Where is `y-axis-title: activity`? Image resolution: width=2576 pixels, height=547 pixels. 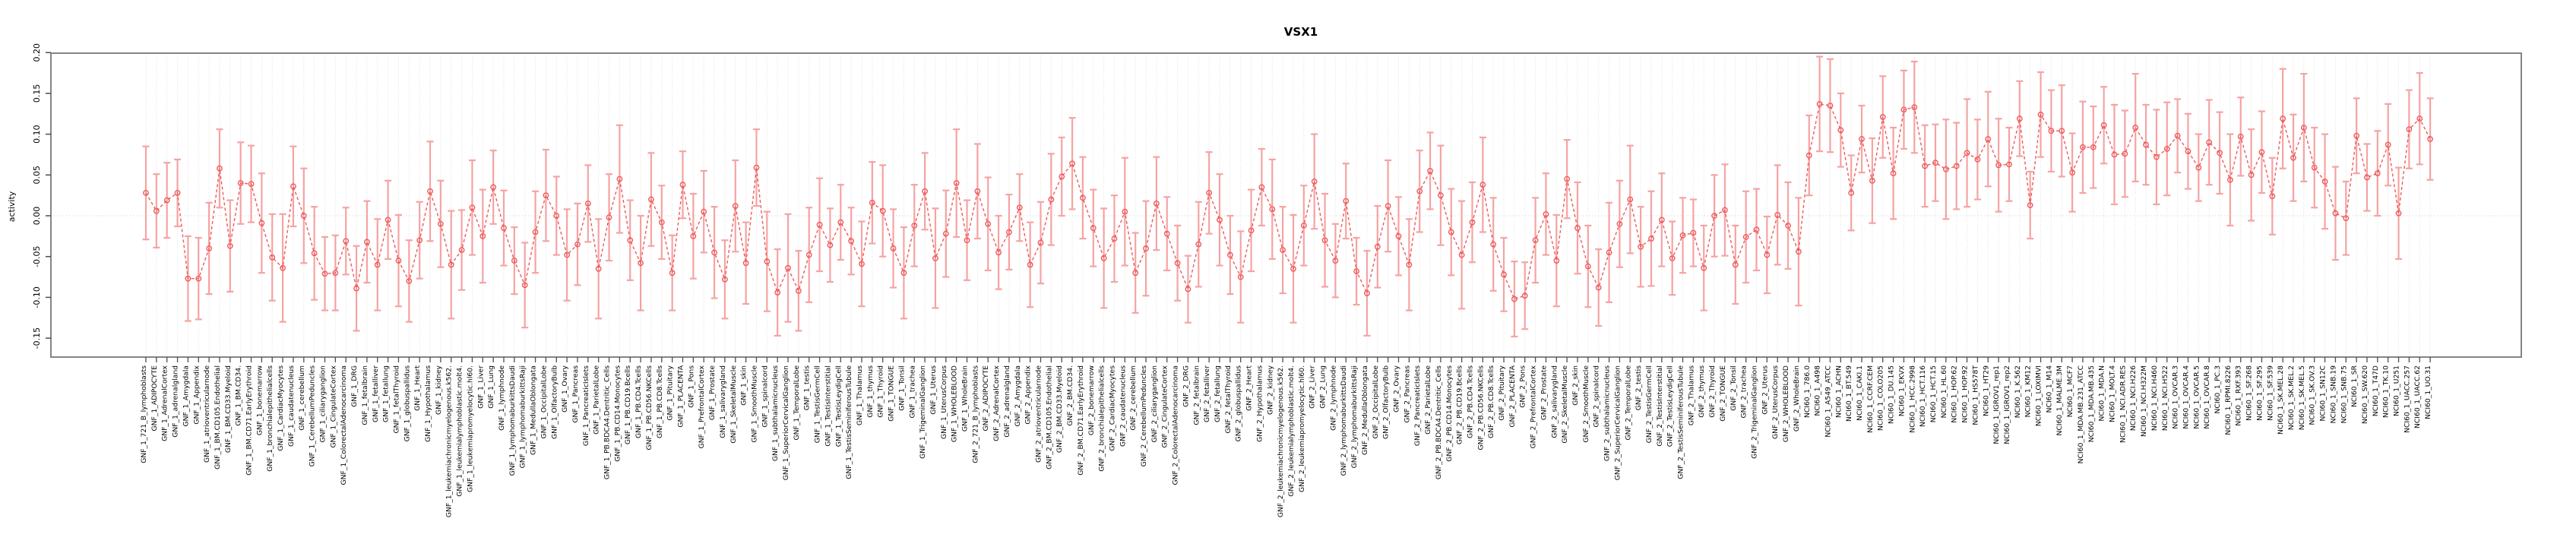 y-axis-title: activity is located at coordinates (12, 206).